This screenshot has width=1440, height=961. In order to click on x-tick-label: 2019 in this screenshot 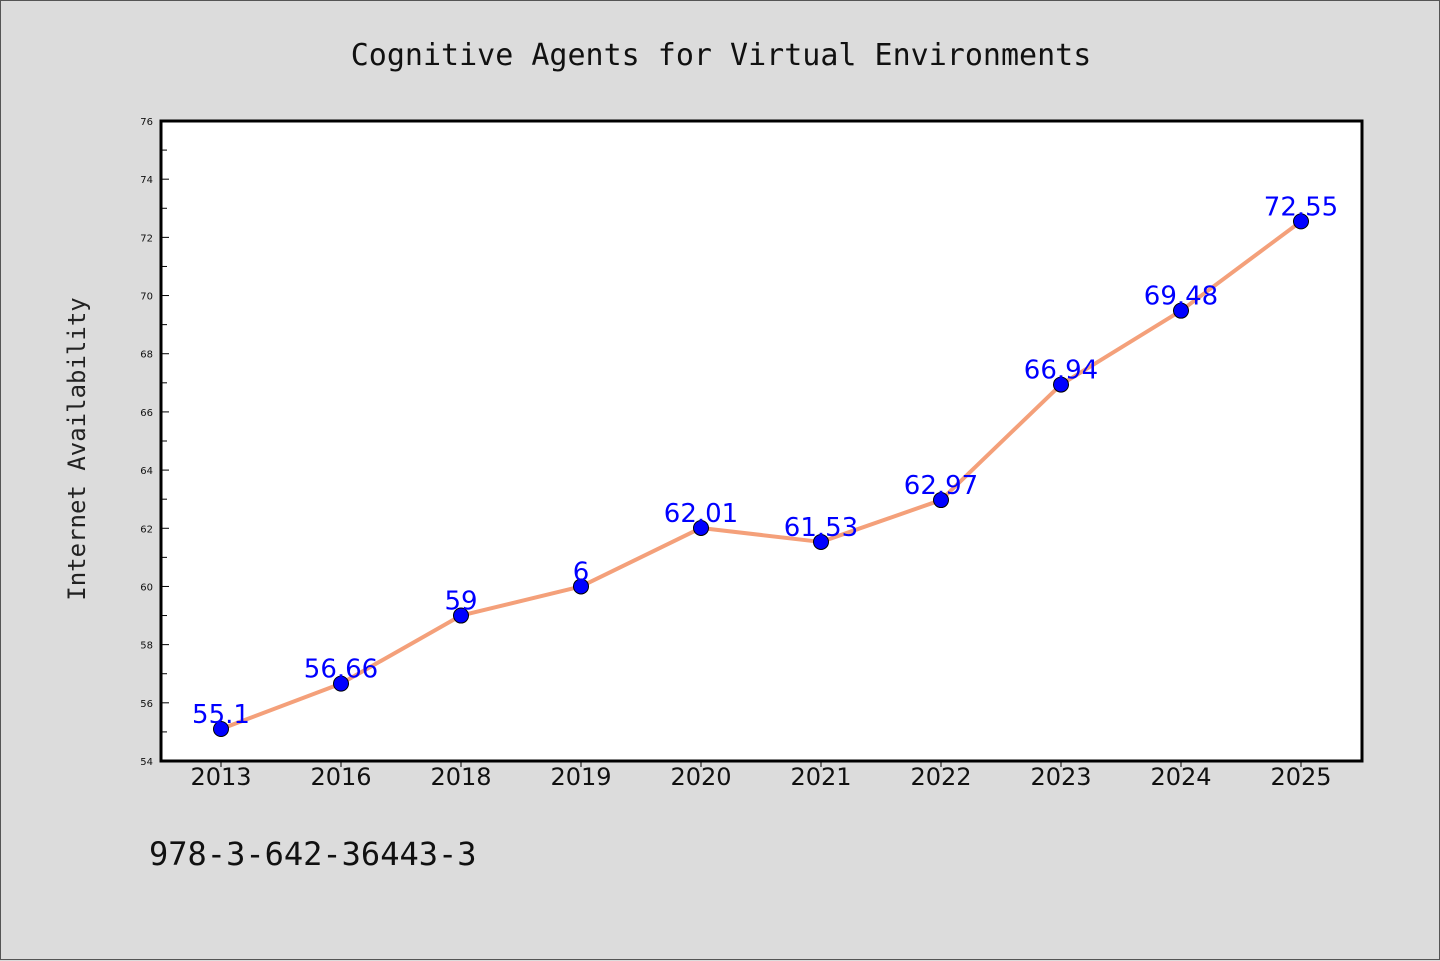, I will do `click(580, 777)`.